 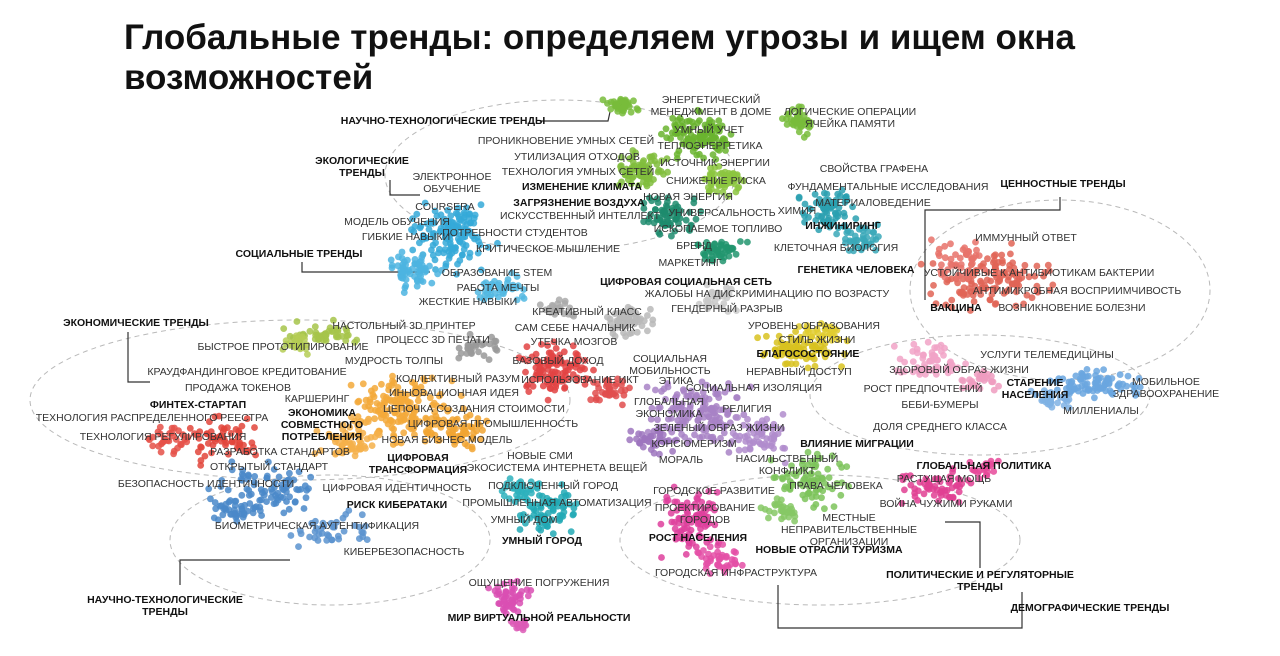 What do you see at coordinates (452, 189) in the screenshot?
I see `trend-item-label-line: ОБУЧЕНИЕ` at bounding box center [452, 189].